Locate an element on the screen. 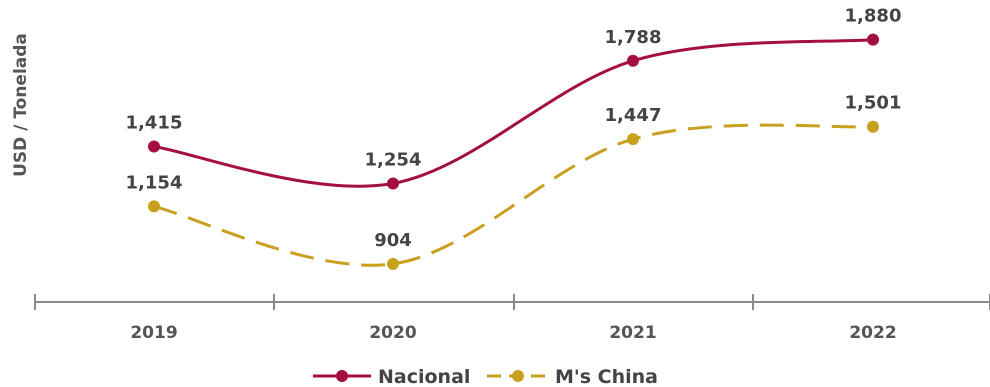 The height and width of the screenshot is (387, 990). data-label: 904 is located at coordinates (393, 240).